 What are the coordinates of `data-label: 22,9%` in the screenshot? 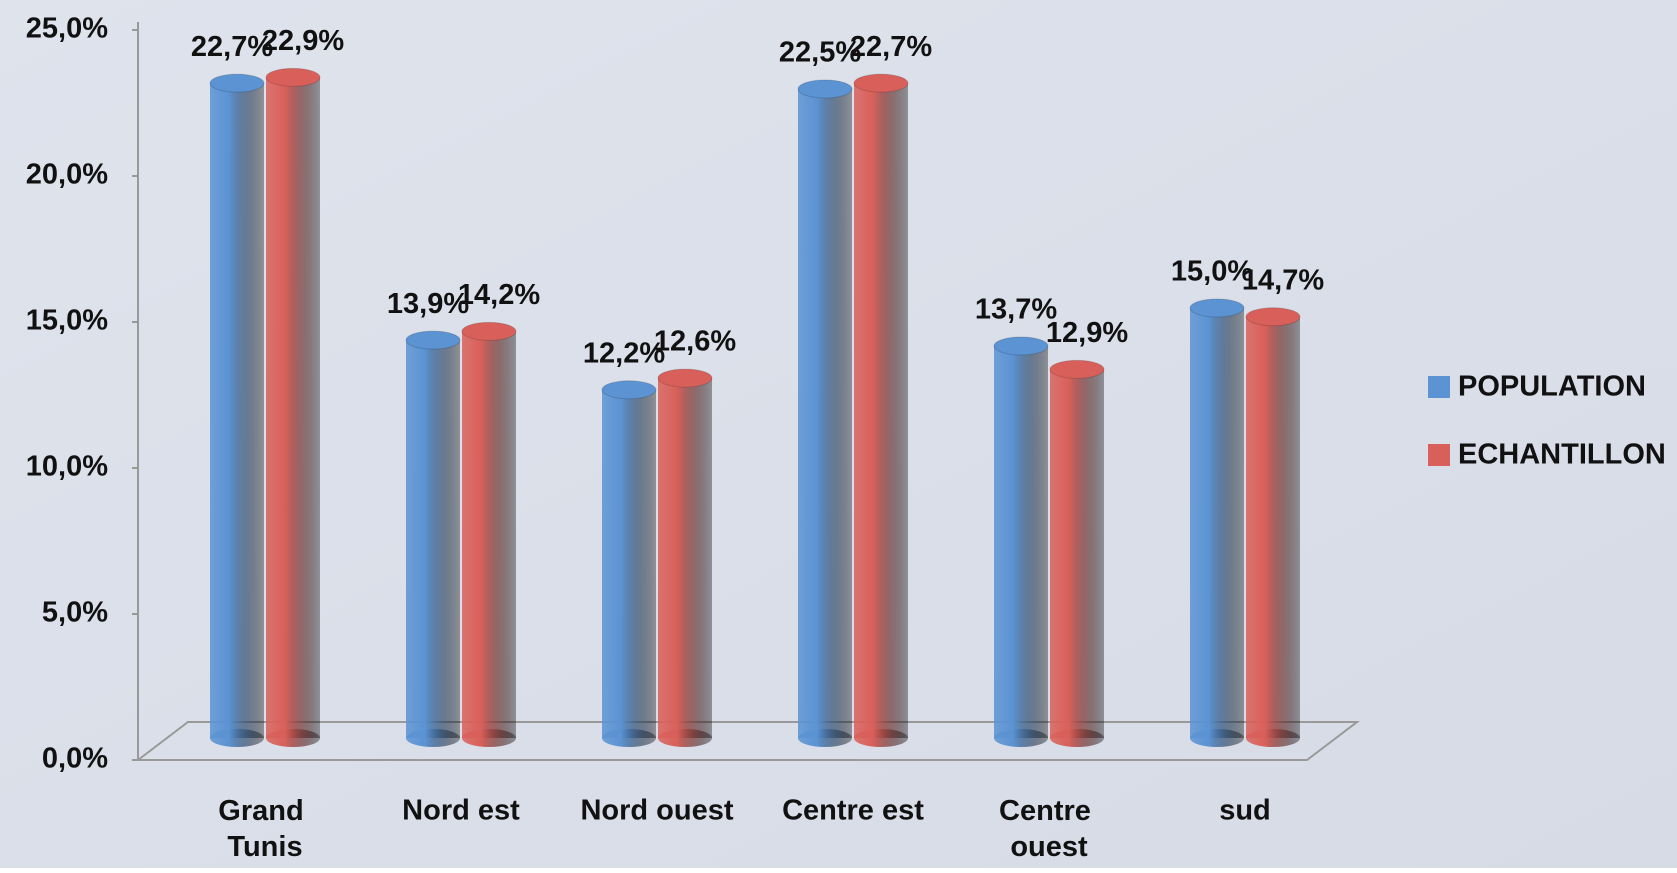 It's located at (303, 41).